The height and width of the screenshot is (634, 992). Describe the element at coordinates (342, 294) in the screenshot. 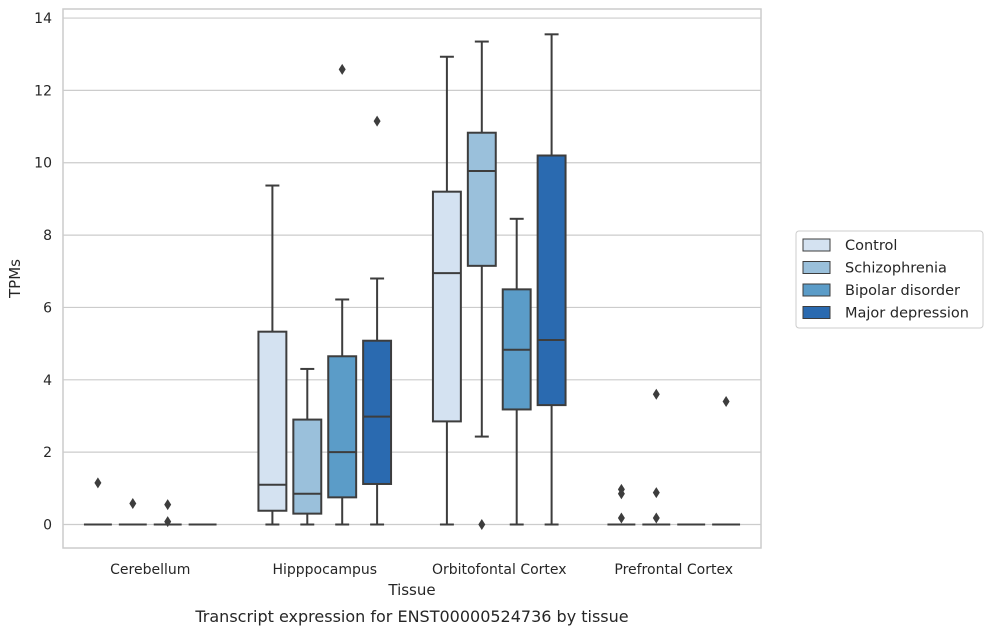

I see `box-bipolar-disorder-hipppocampus` at that location.